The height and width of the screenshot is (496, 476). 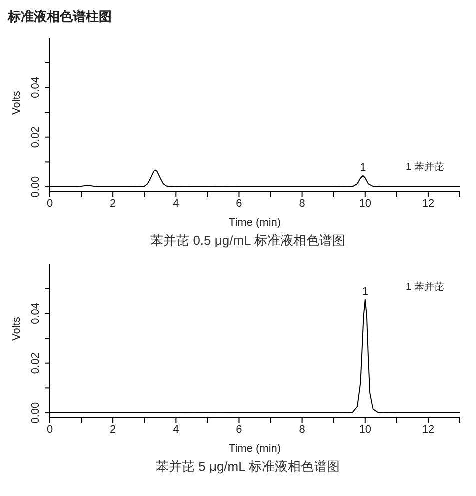 I want to click on text: 苯并芘 5 μg/mL 标准液相色谱图, so click(x=248, y=467).